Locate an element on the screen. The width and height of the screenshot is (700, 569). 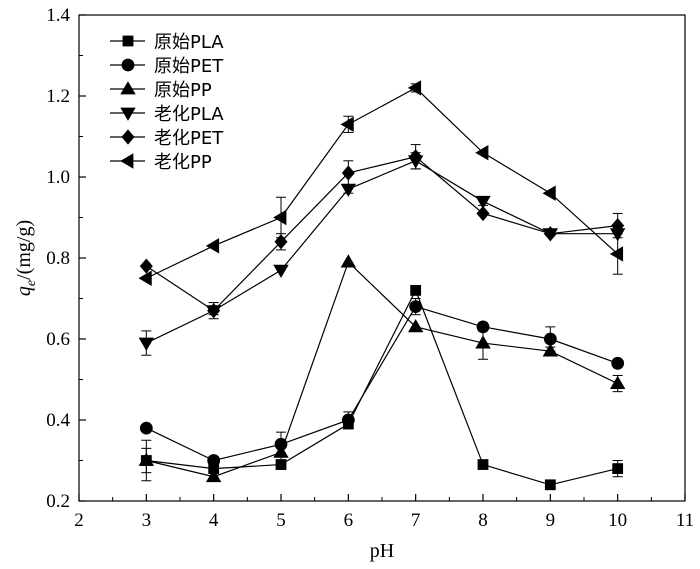
legend-label: 老化PP is located at coordinates (183, 162).